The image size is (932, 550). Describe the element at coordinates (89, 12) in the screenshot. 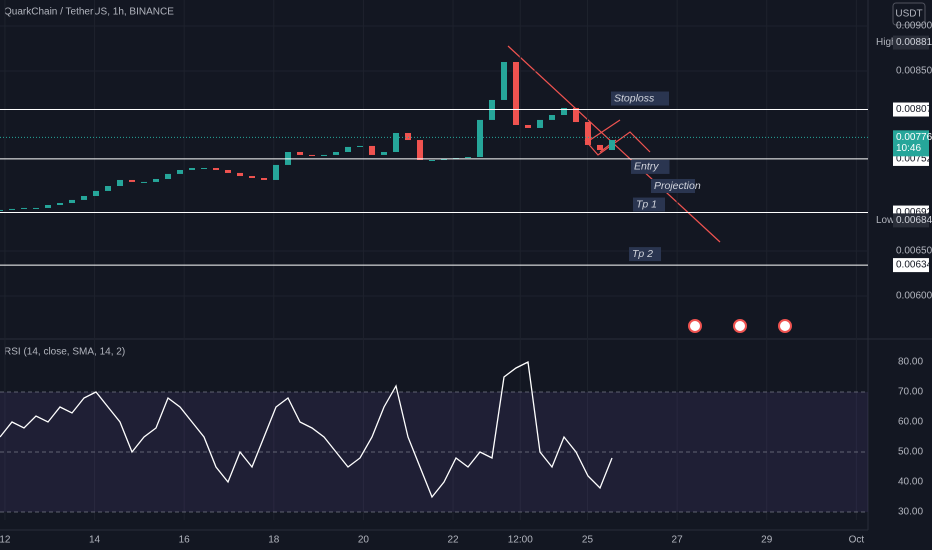

I see `chart-title: QuarkChain / TetherUS, 1h, BINANCE` at that location.